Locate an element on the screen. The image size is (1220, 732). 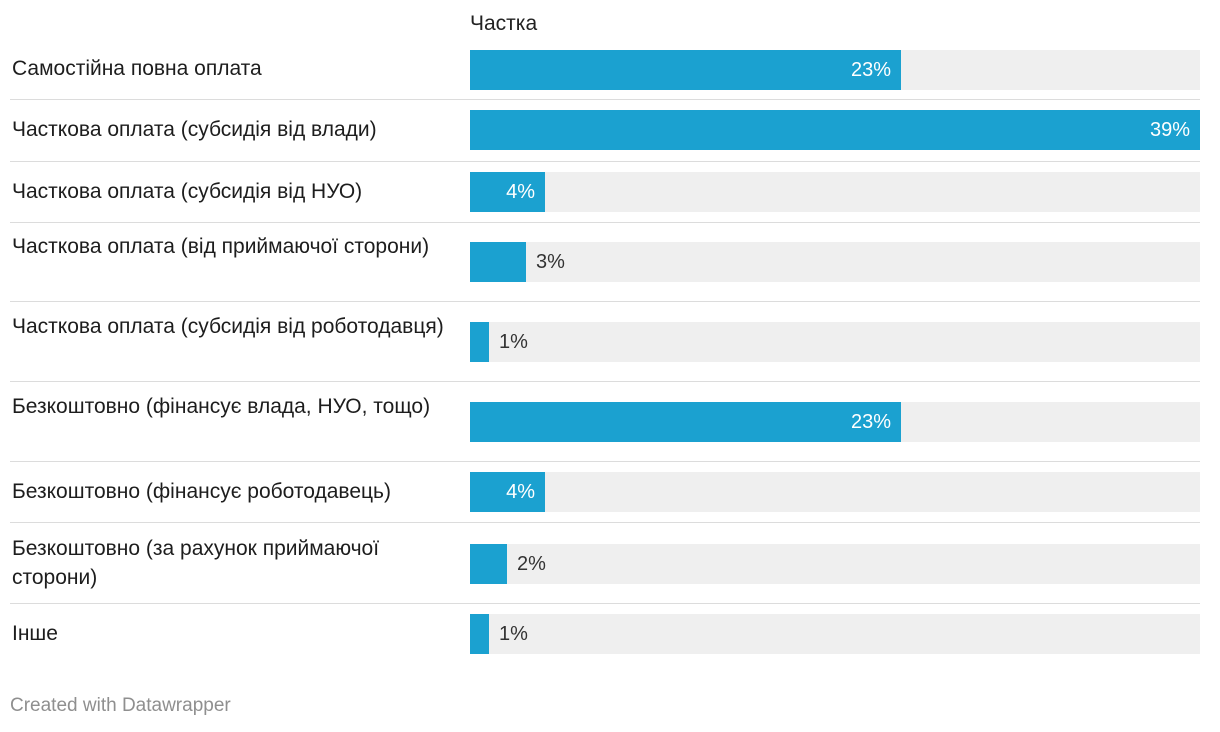
bar-track: 2% is located at coordinates (835, 564).